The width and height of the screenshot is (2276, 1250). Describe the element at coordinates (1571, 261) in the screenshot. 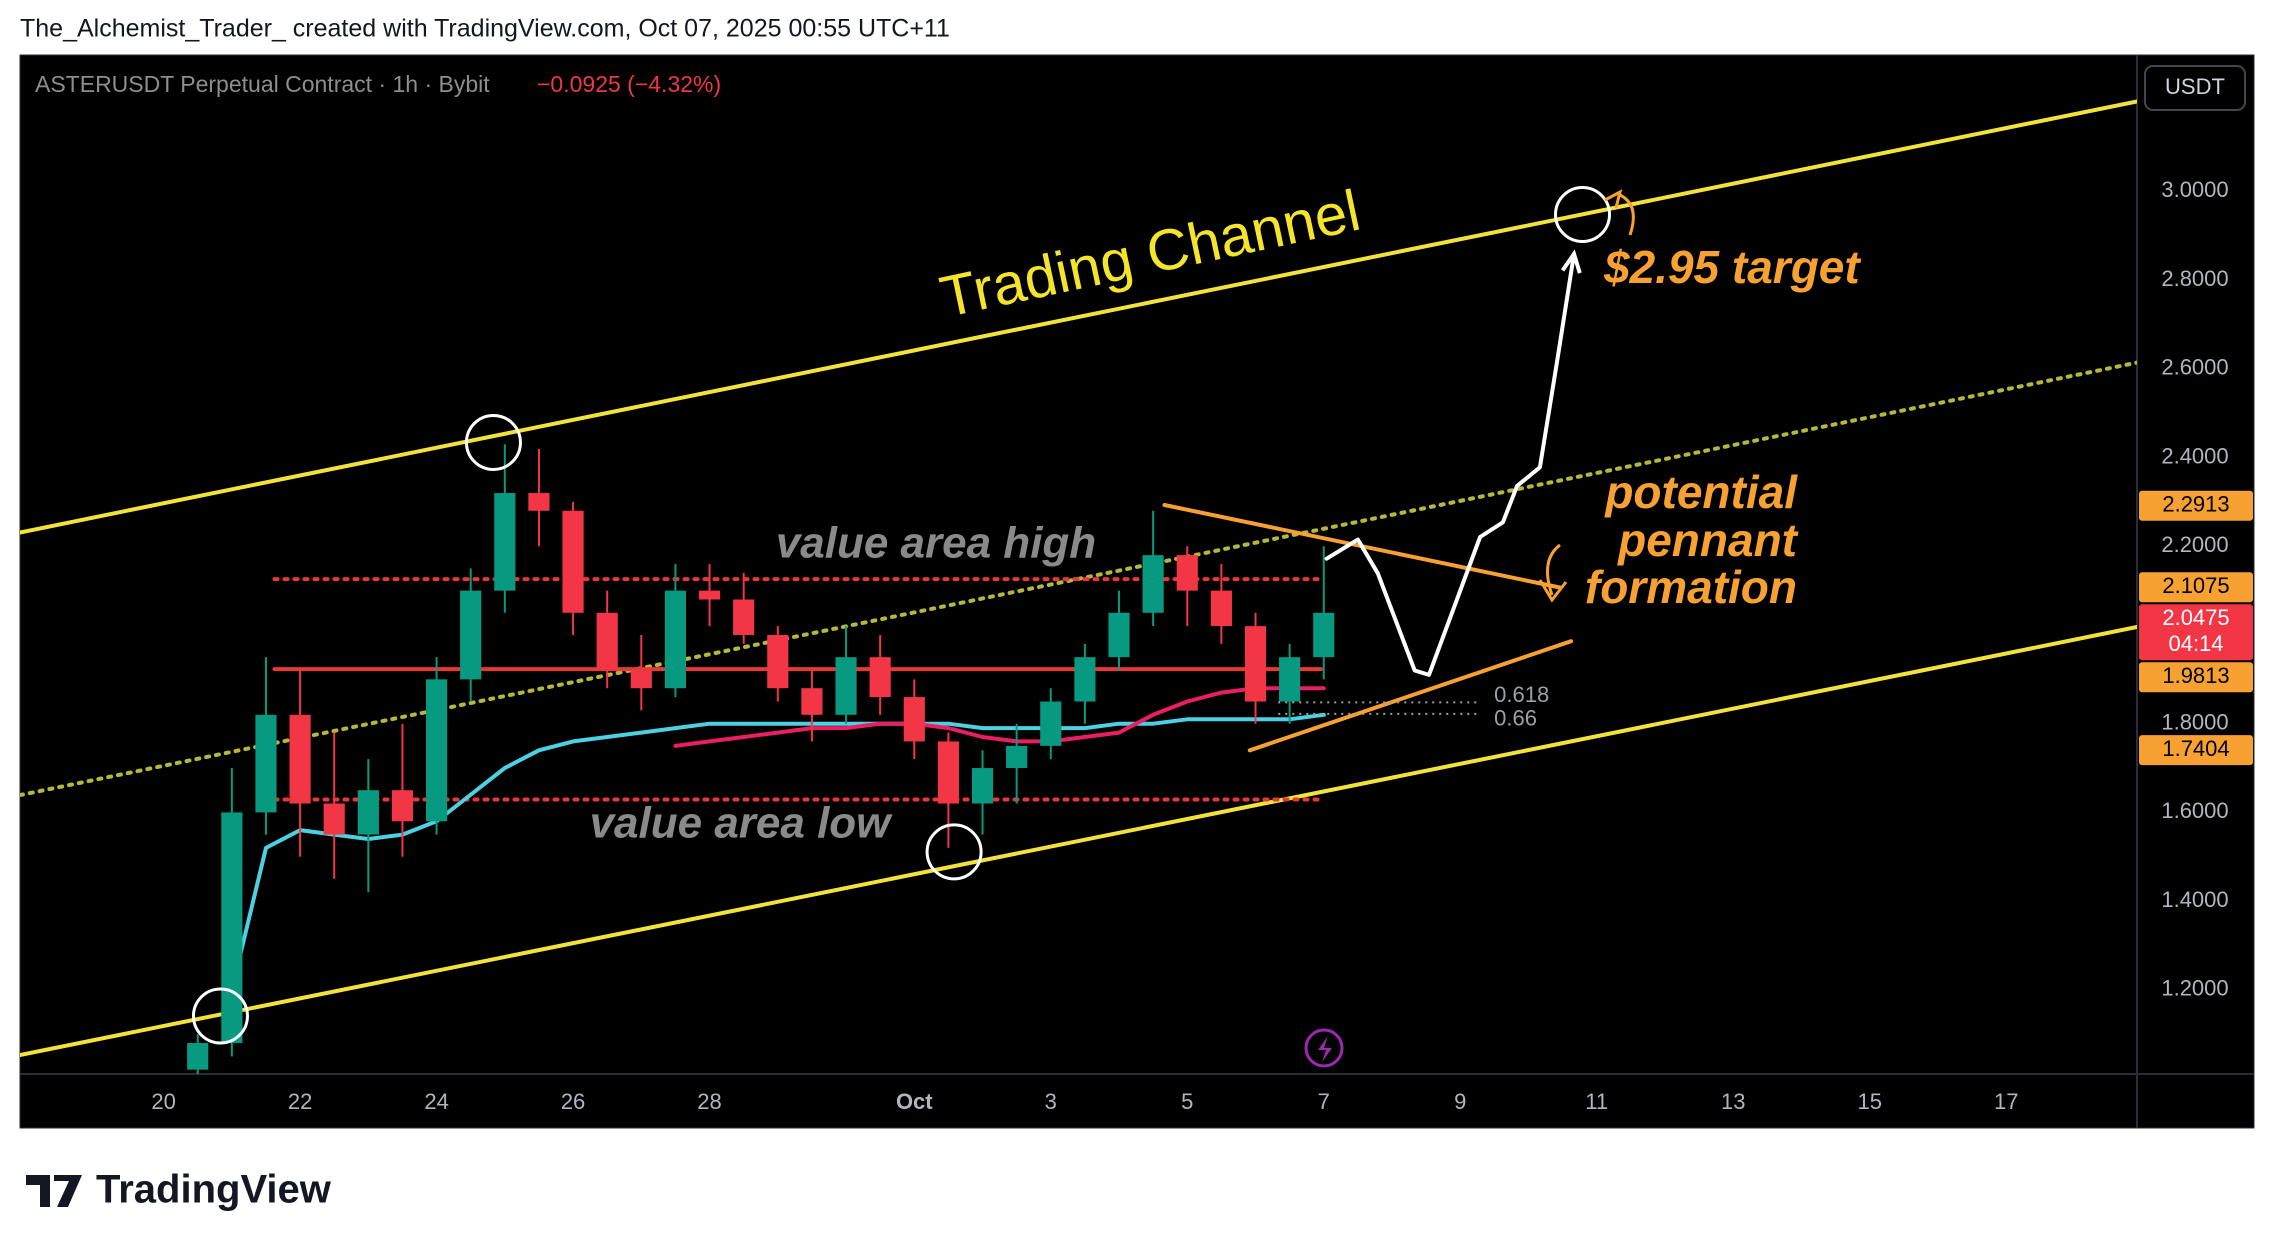

I see `arrow-head` at that location.